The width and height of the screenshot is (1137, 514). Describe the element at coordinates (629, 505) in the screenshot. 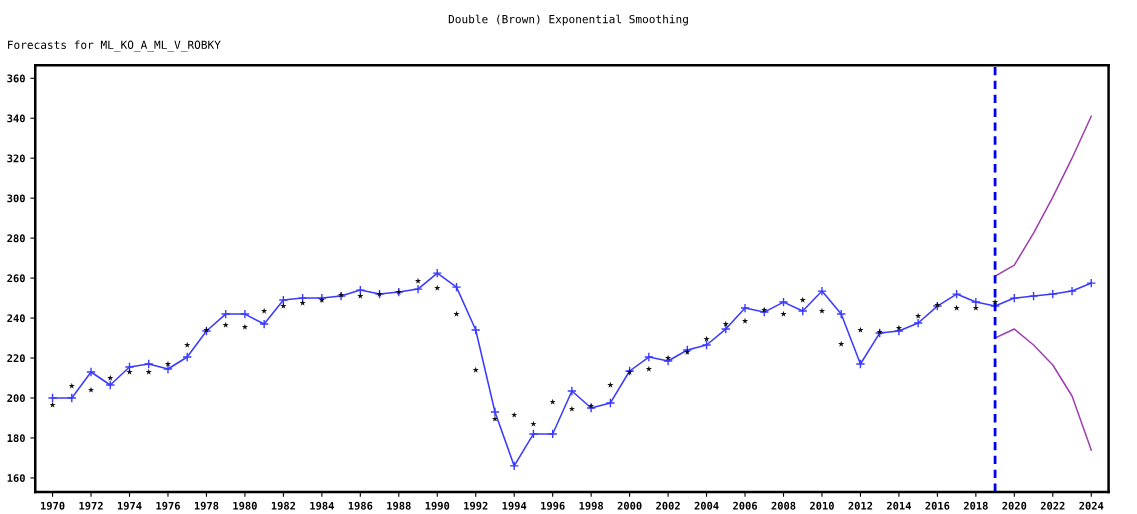

I see `x-tick-label: 2000` at that location.